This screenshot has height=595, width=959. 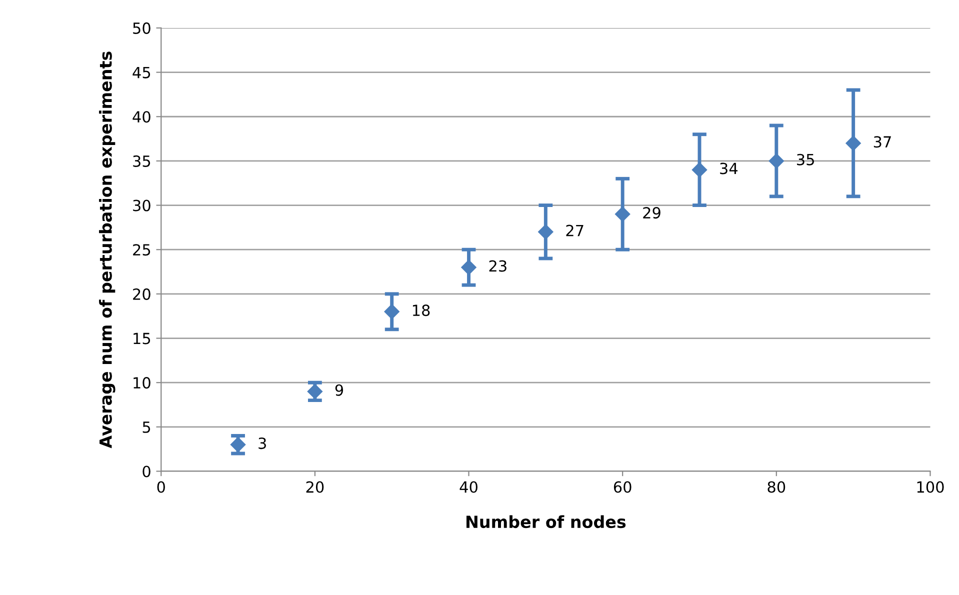 I want to click on y-tick-label: 35, so click(x=141, y=161).